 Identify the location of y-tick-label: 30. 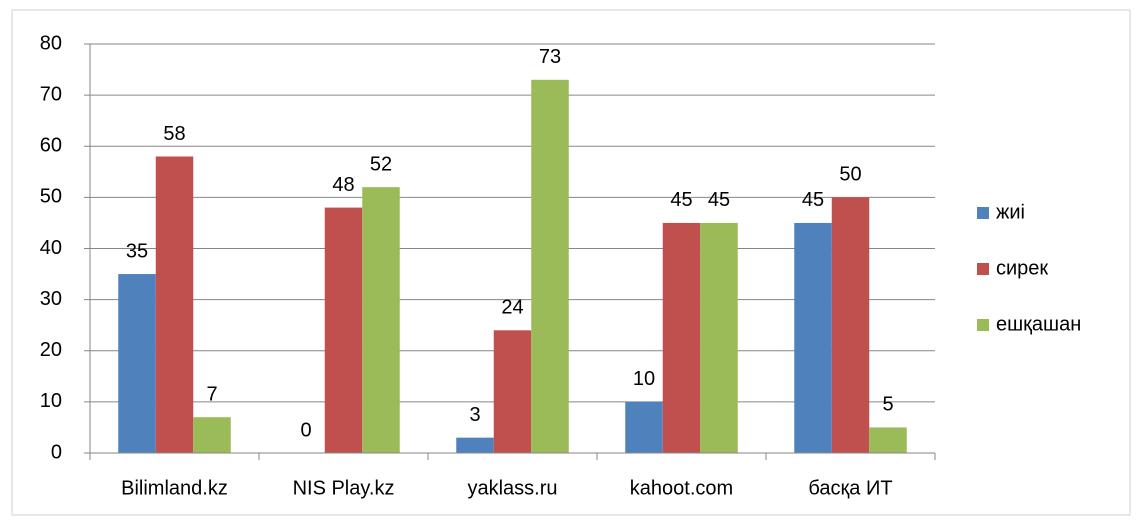
(51, 299).